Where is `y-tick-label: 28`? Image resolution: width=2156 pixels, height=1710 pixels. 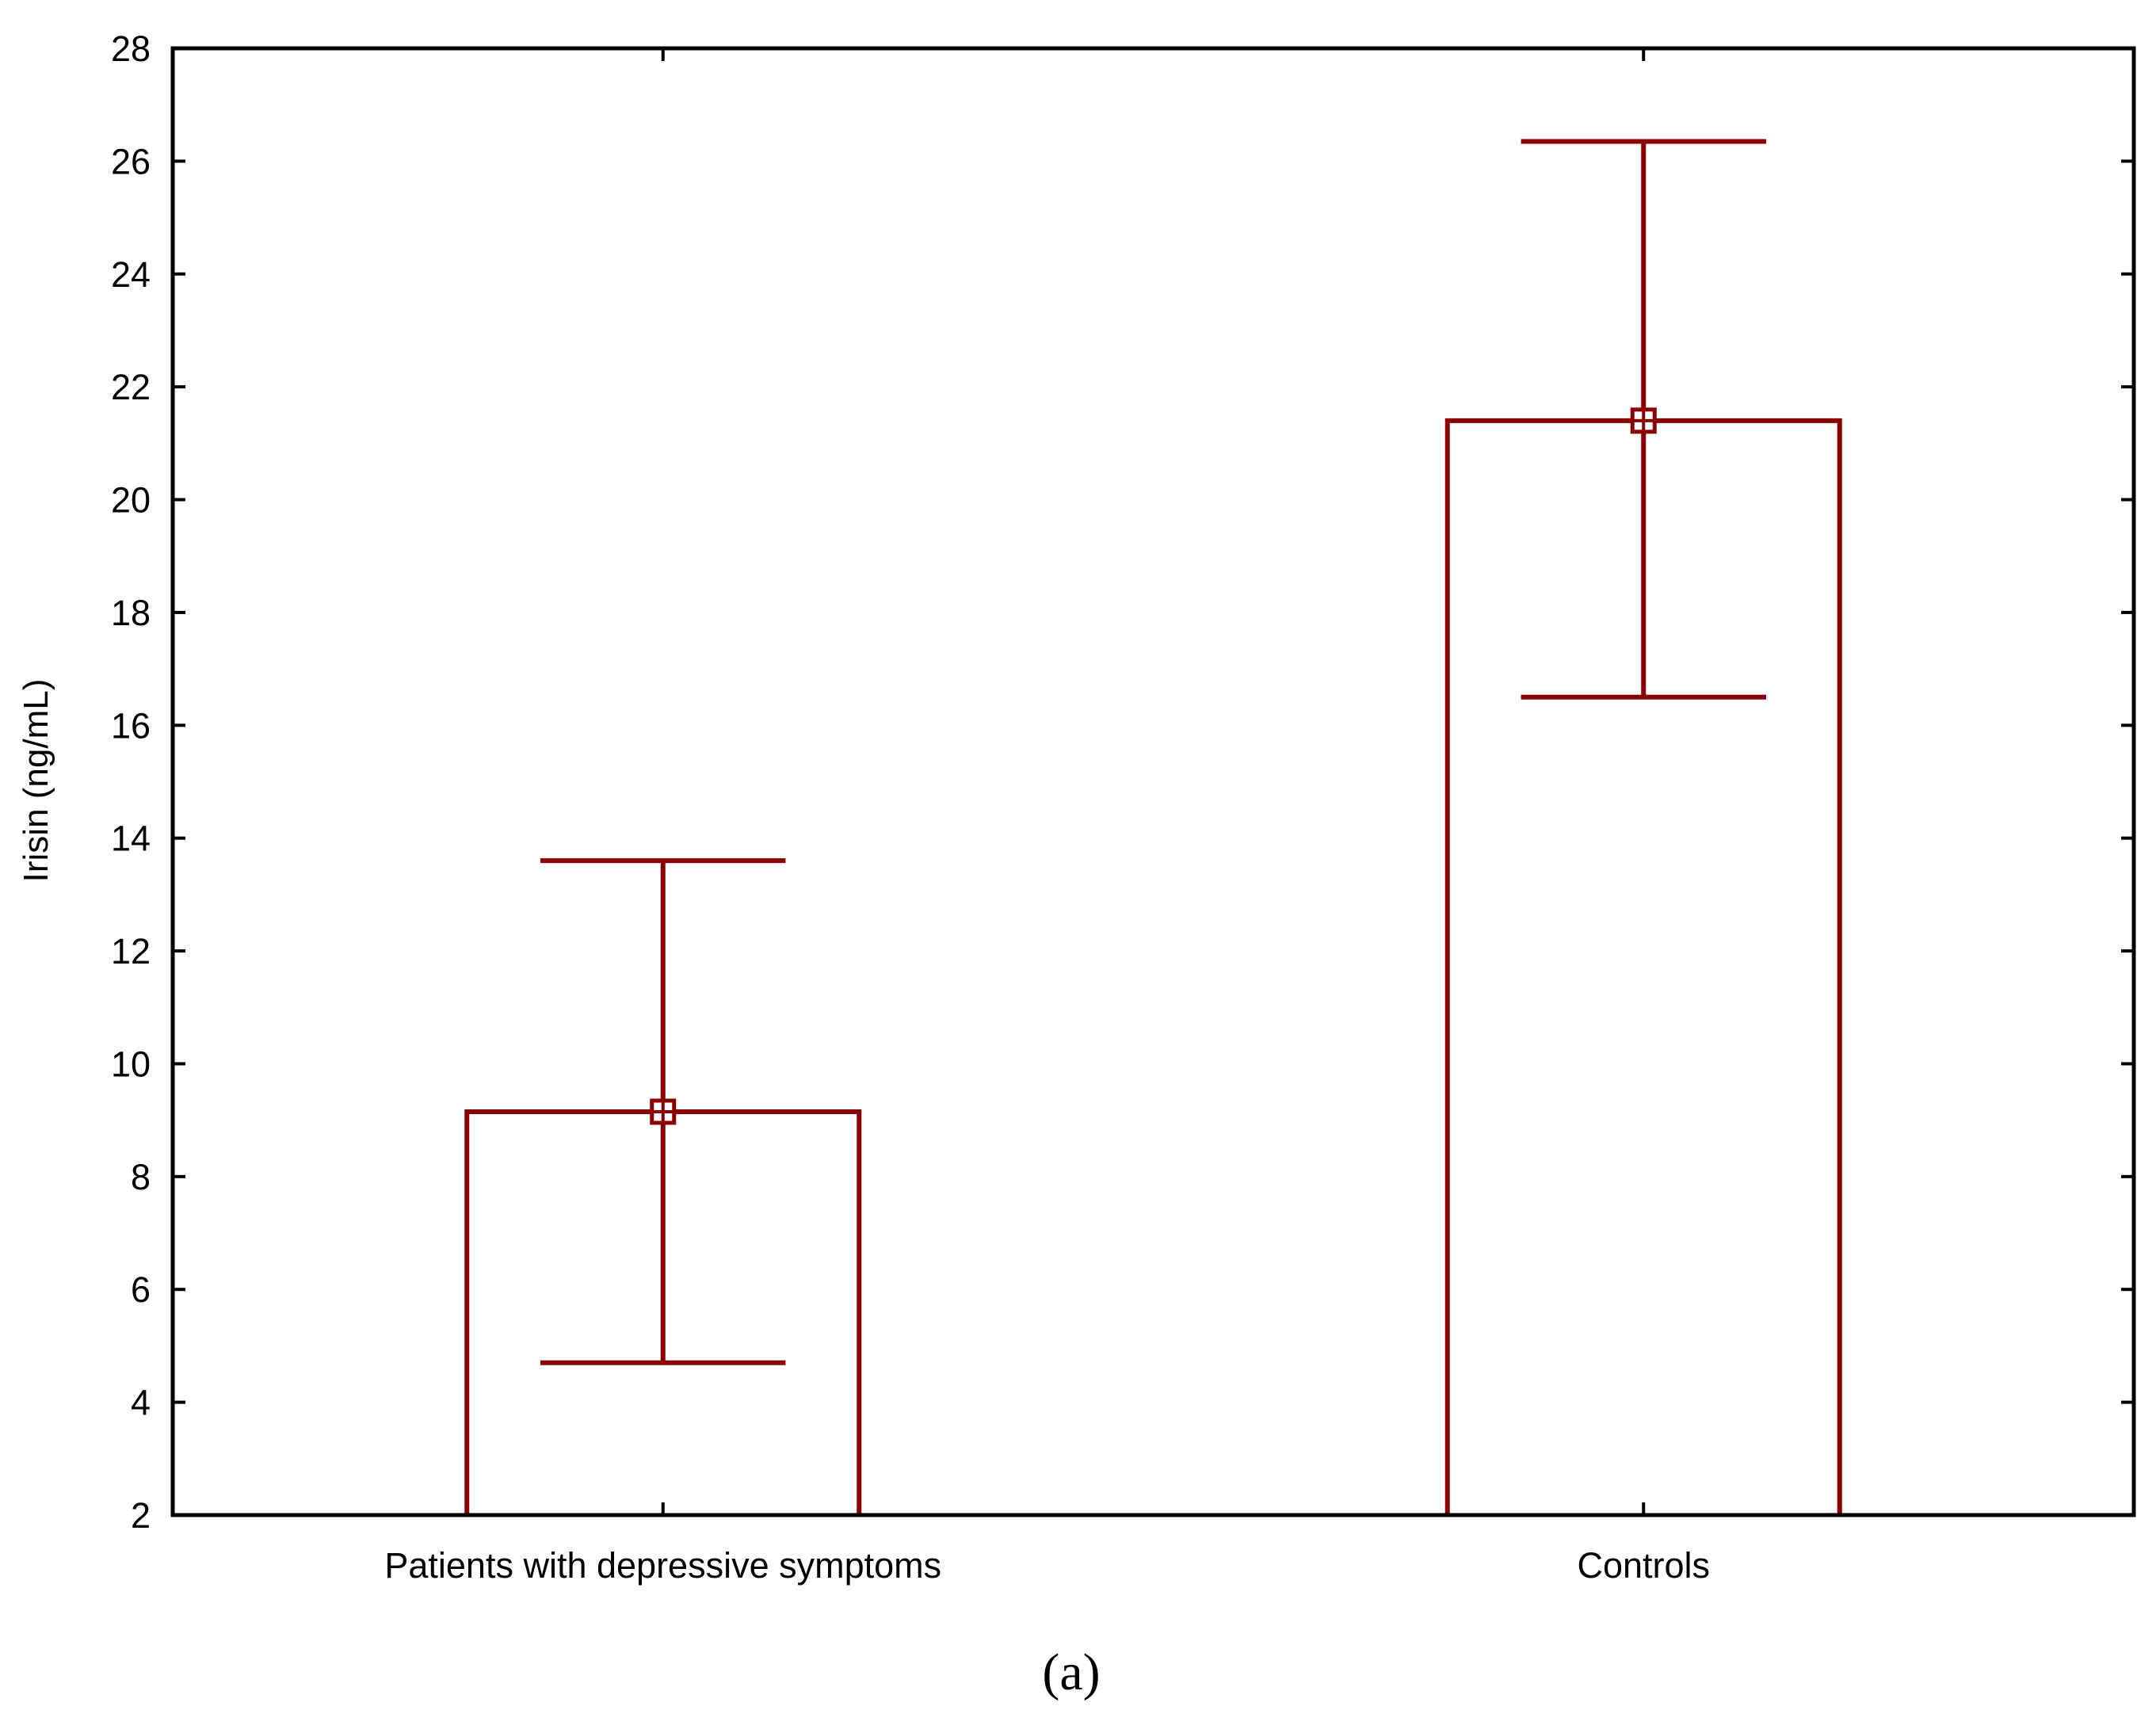 y-tick-label: 28 is located at coordinates (131, 49).